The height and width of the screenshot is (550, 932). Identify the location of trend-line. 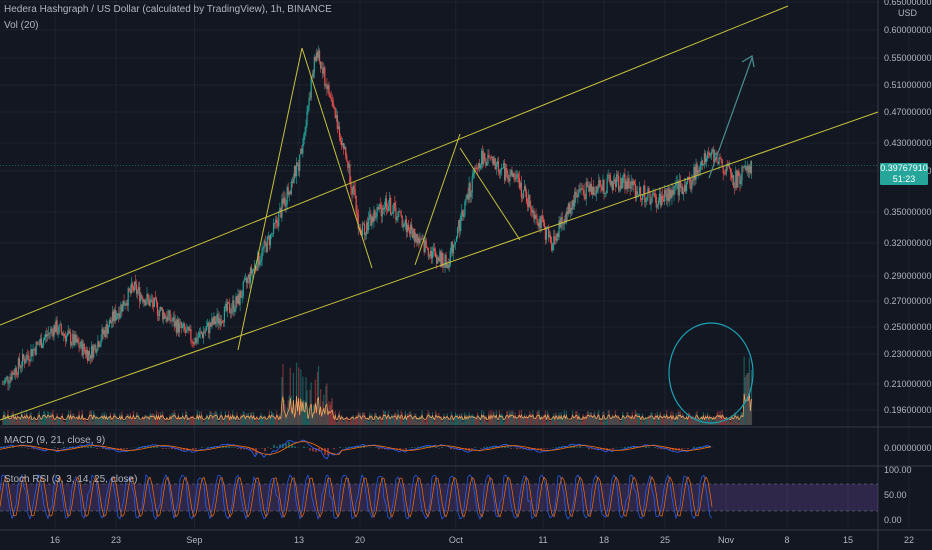
(337, 158).